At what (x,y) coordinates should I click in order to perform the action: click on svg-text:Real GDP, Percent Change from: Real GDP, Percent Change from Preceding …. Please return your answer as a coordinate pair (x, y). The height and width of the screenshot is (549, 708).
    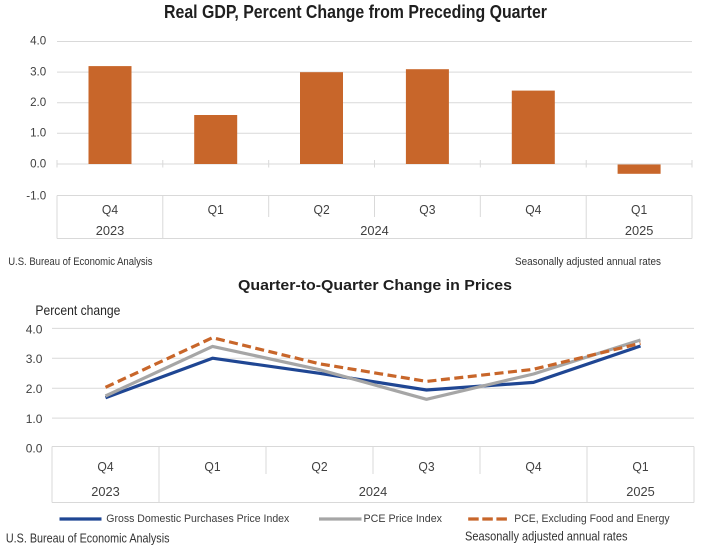
    Looking at the image, I should click on (355, 11).